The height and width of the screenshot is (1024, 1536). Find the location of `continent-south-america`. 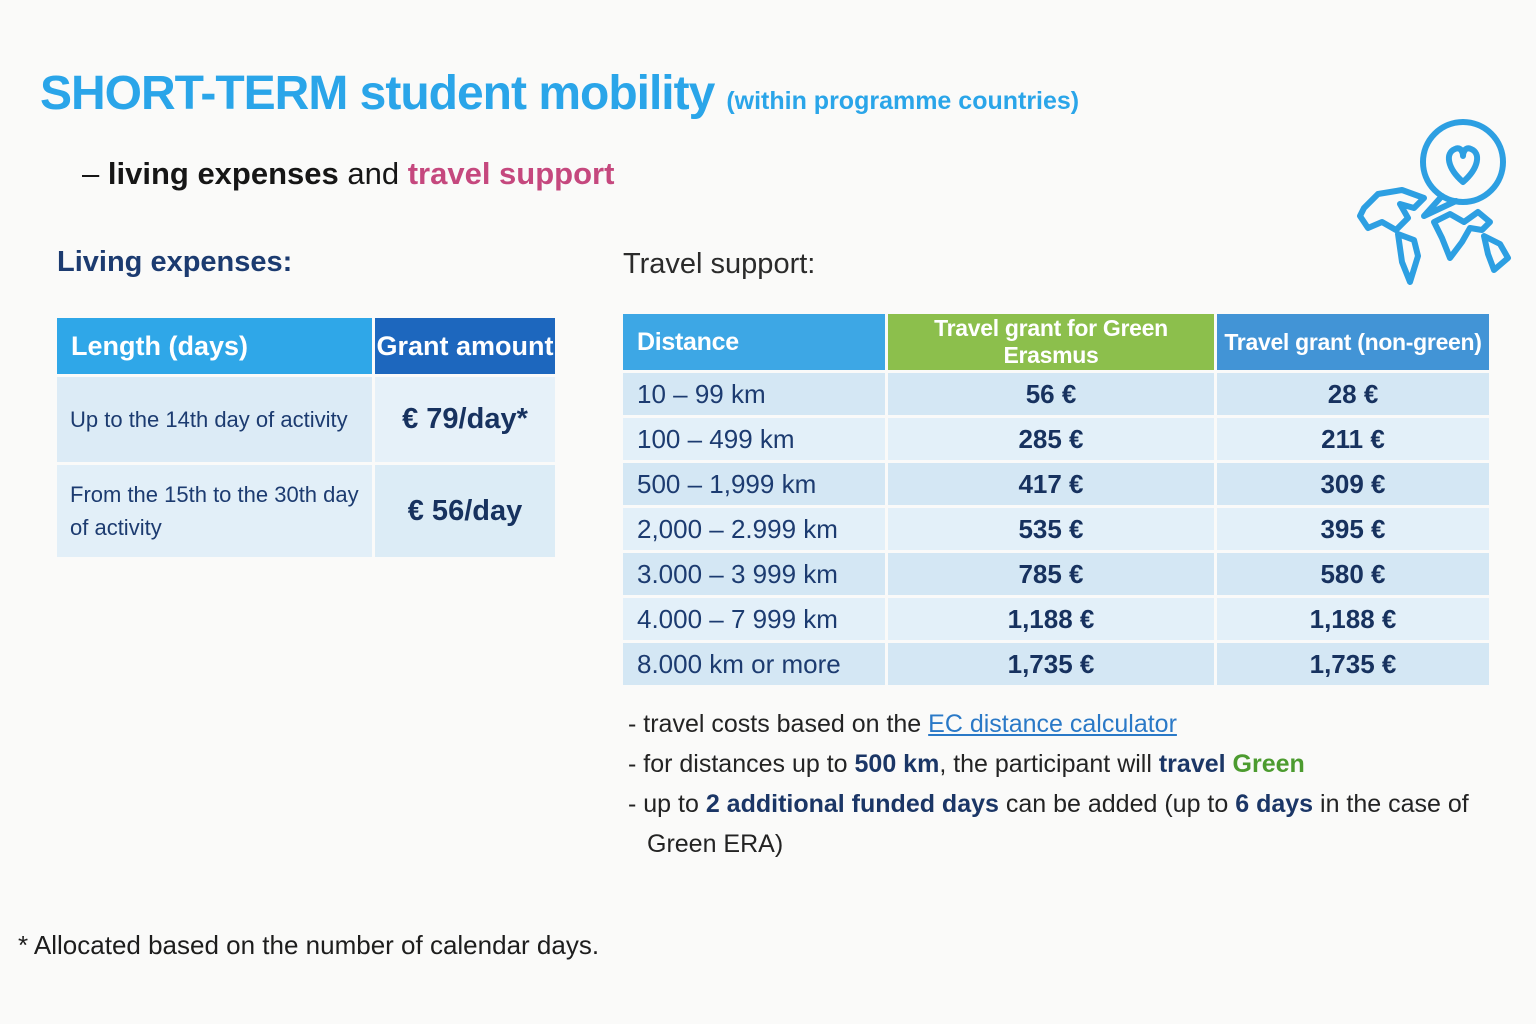

continent-south-america is located at coordinates (1408, 258).